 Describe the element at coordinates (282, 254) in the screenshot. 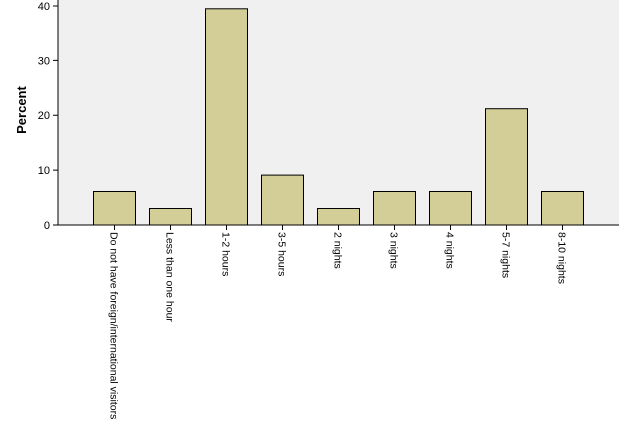

I see `x-tick-label-3: 3-5 hours` at that location.